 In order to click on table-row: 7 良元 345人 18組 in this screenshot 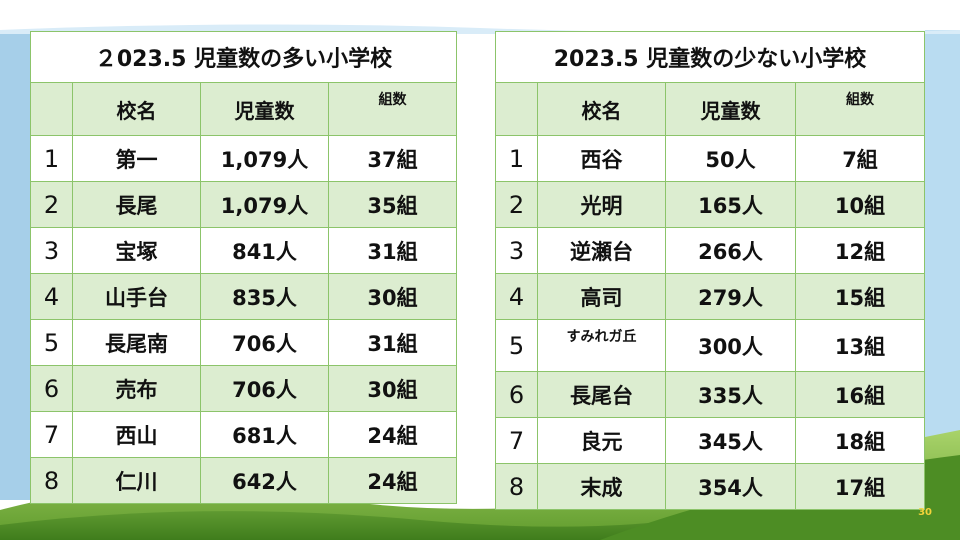, I will do `click(710, 440)`.